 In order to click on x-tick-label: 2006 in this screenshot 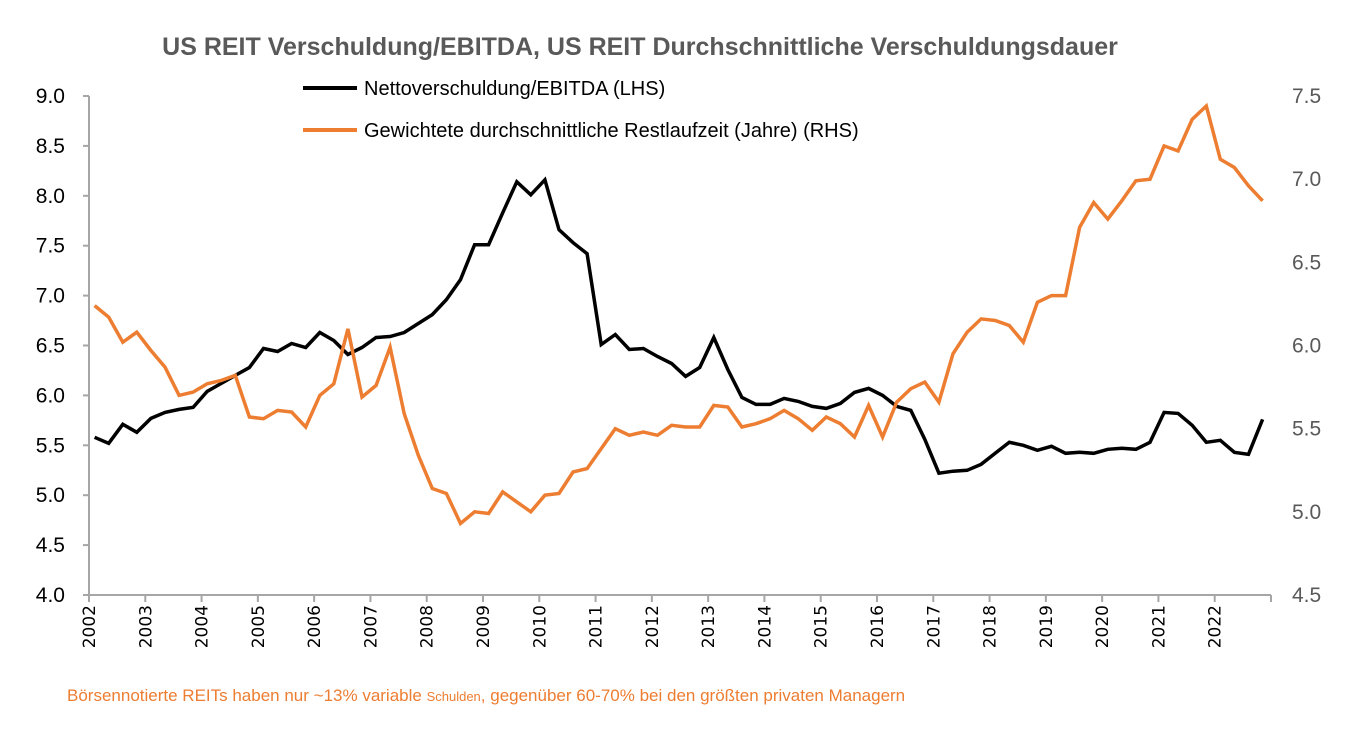, I will do `click(315, 626)`.